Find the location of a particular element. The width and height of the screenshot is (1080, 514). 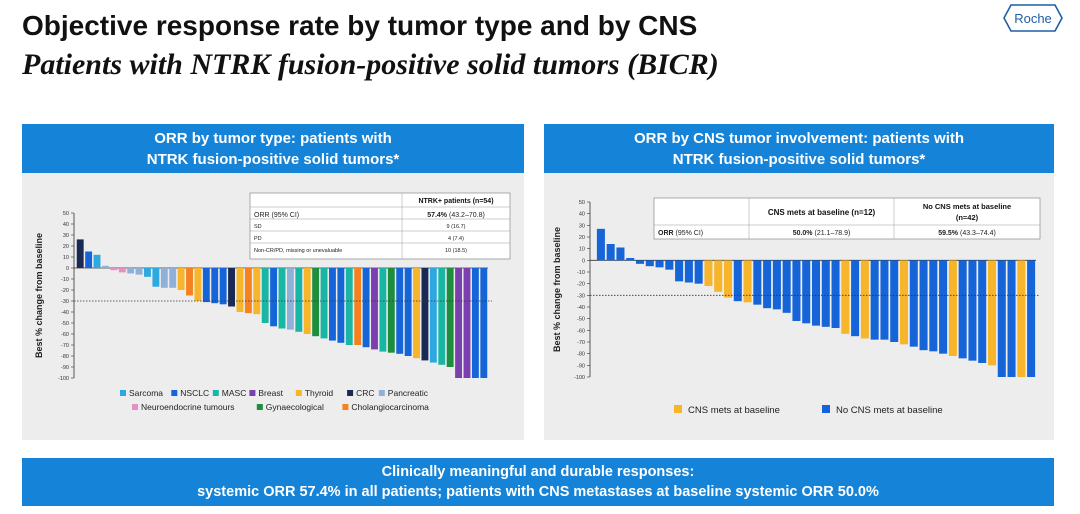

table-row-value: 10 (18.5) is located at coordinates (456, 251).